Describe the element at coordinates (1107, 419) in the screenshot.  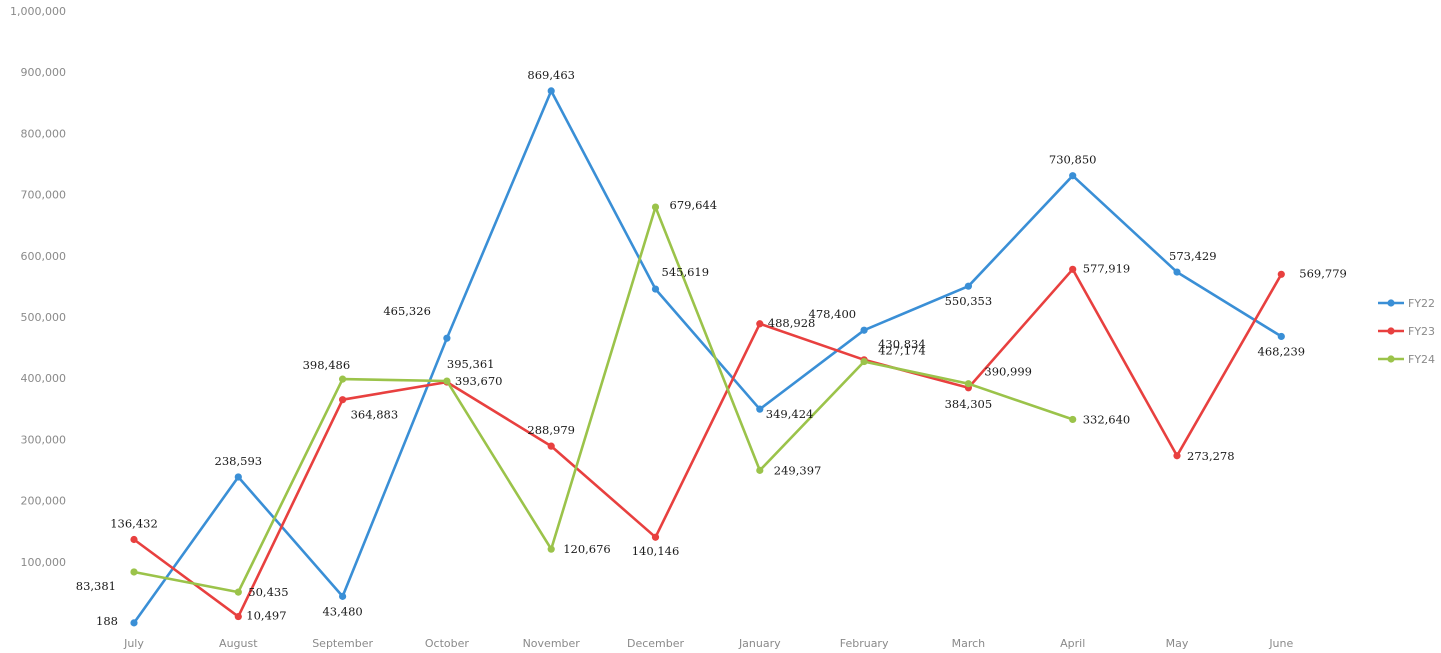
I see `data-label: 332,640` at that location.